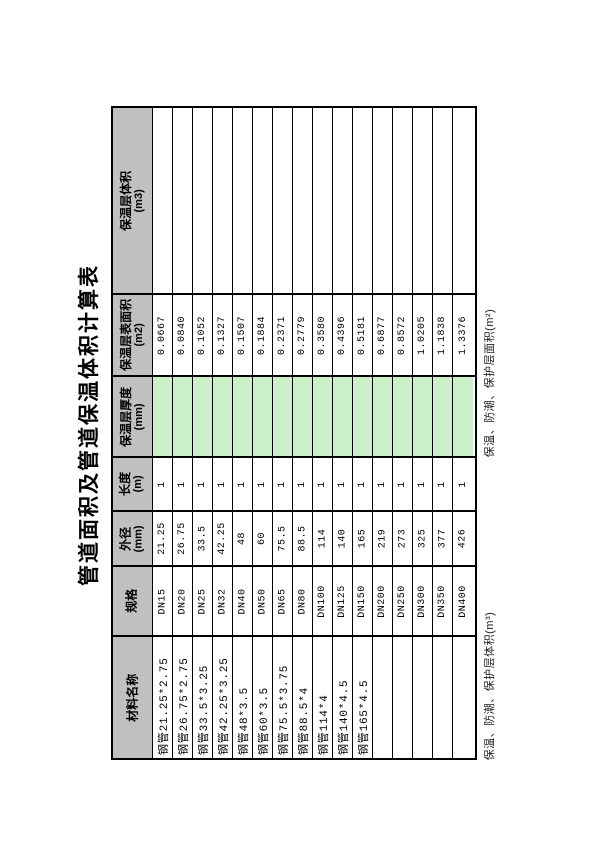 Image resolution: width=600 pixels, height=850 pixels. I want to click on cell-material-DN25: 钢管33.5*3.25, so click(203, 697).